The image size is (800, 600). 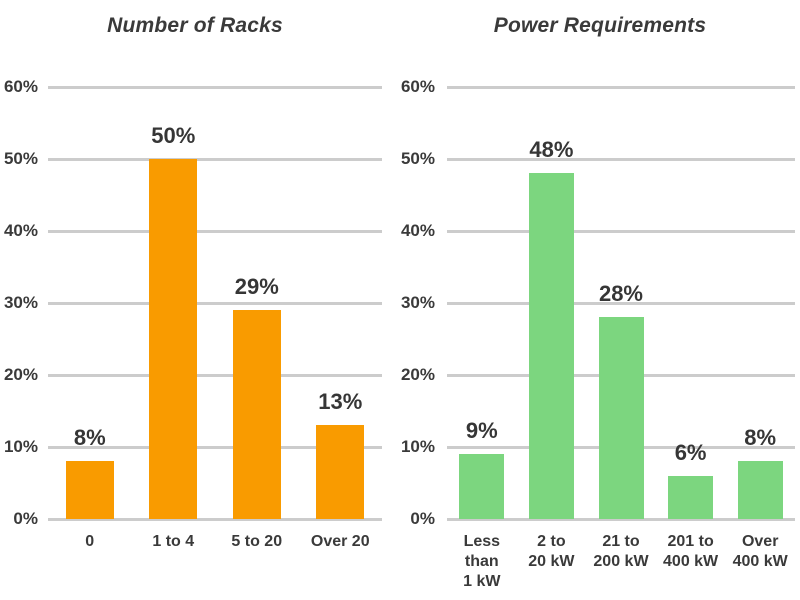 What do you see at coordinates (760, 551) in the screenshot?
I see `x-tick-label: Over 400 kW` at bounding box center [760, 551].